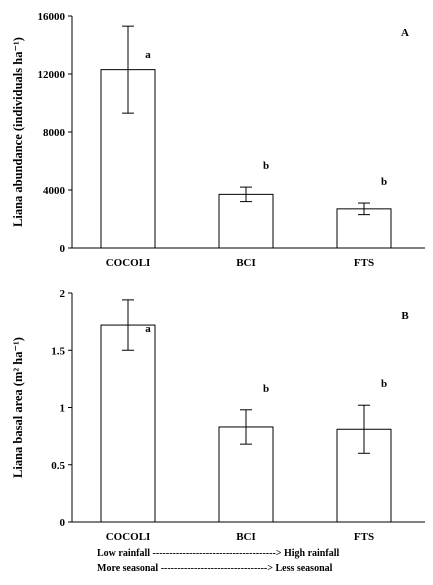  What do you see at coordinates (128, 423) in the screenshot?
I see `bar-cocoli` at bounding box center [128, 423].